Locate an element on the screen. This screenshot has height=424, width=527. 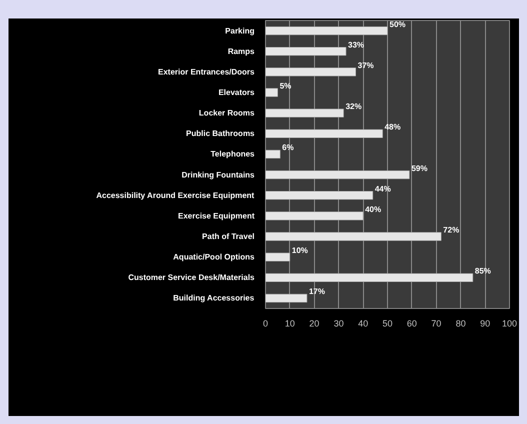
x-tick-label: 100 is located at coordinates (510, 323).